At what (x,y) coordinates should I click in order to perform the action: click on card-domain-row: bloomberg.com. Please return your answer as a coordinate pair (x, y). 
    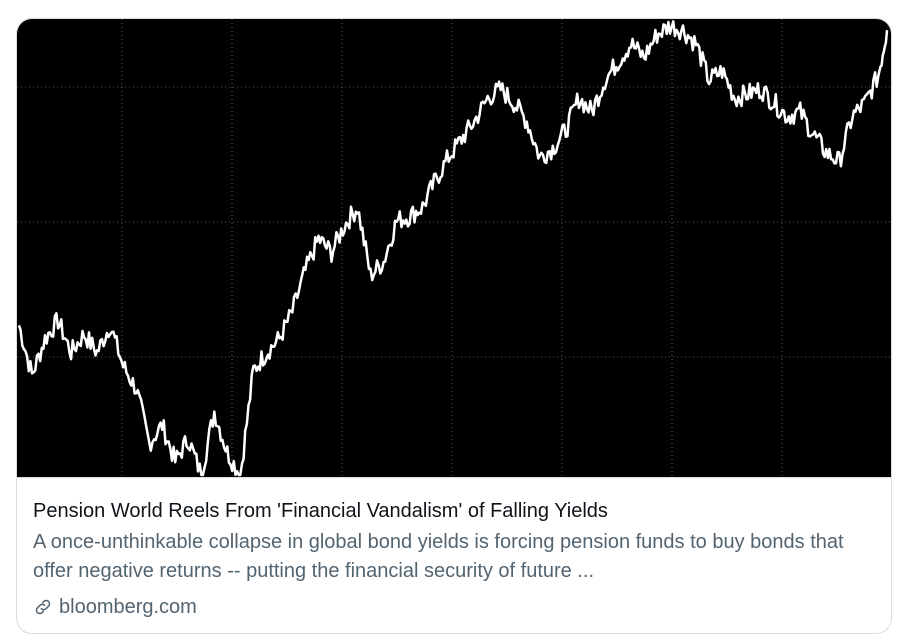
    Looking at the image, I should click on (115, 607).